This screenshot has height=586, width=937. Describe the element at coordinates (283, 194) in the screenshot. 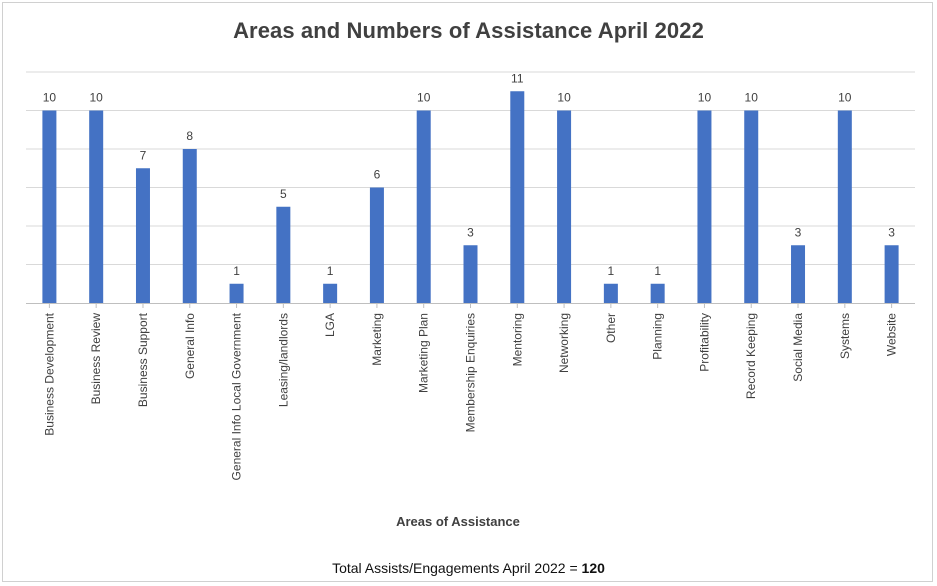

I see `data-label: 5` at that location.